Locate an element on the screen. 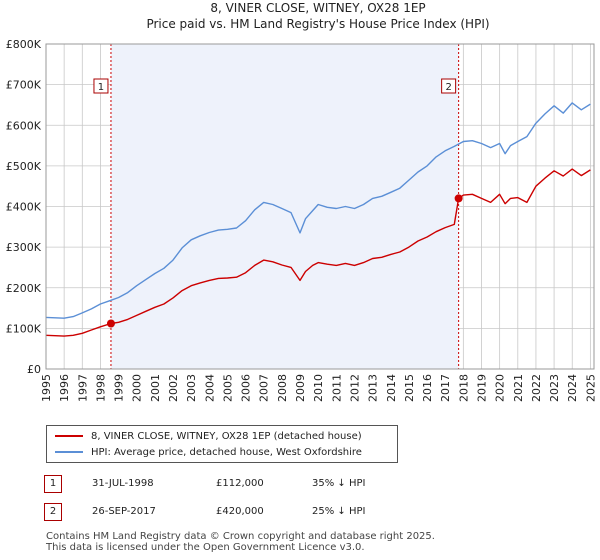  x-tick-label: 2013 is located at coordinates (373, 388).